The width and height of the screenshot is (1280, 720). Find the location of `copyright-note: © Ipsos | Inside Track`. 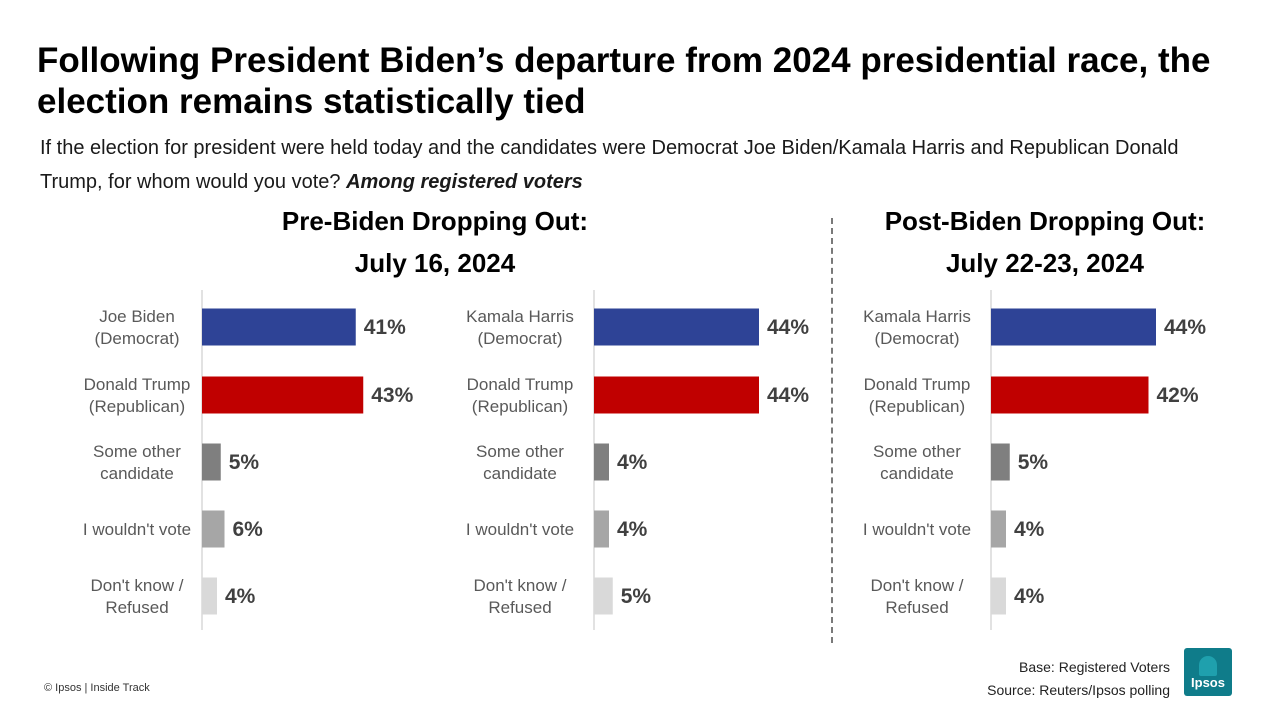

copyright-note: © Ipsos | Inside Track is located at coordinates (97, 688).